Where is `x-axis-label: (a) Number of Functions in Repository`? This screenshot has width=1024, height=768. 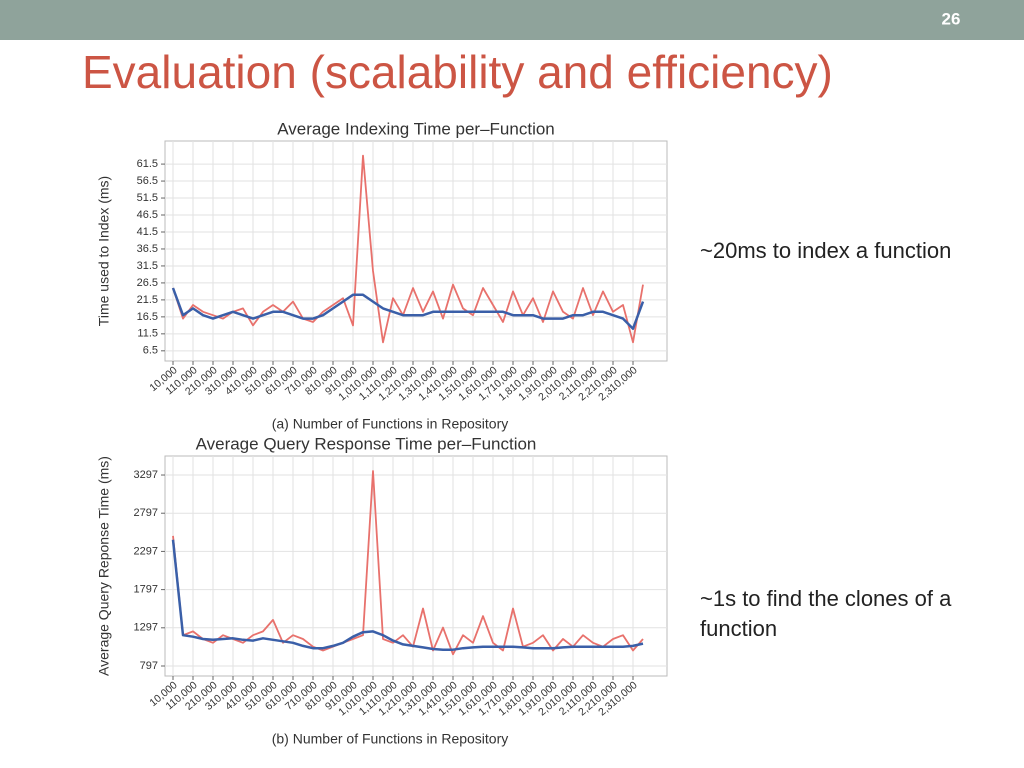 x-axis-label: (a) Number of Functions in Repository is located at coordinates (390, 424).